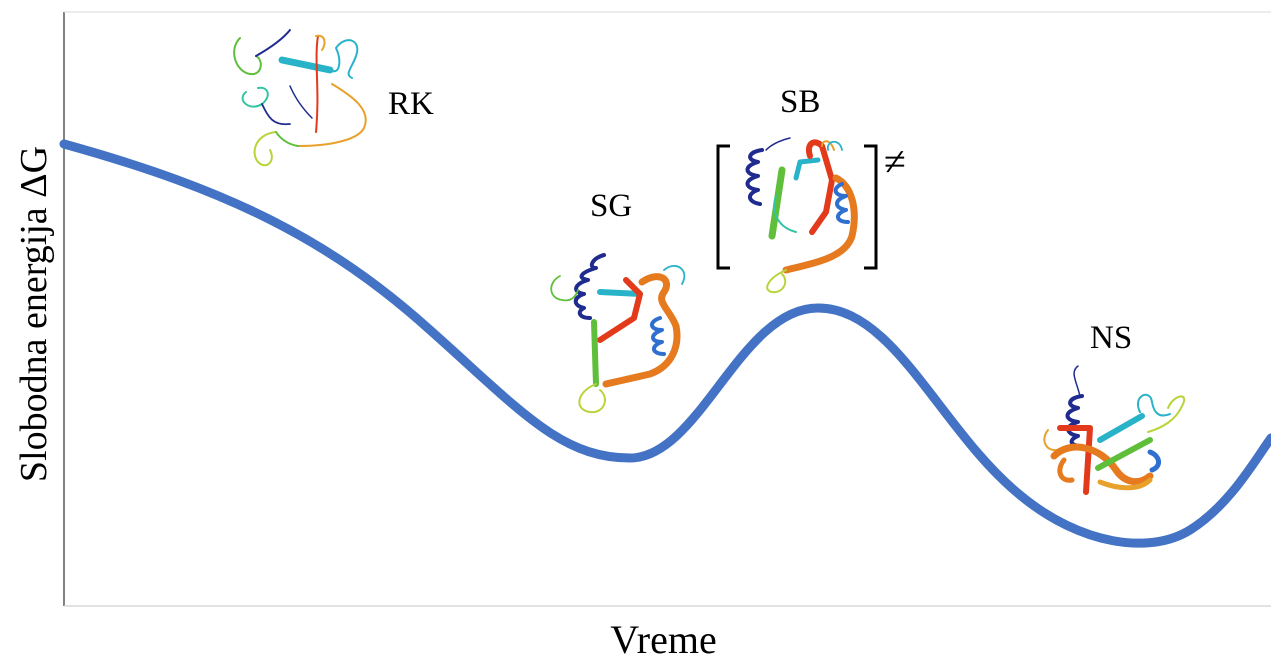 This screenshot has height=663, width=1271. I want to click on protein-ns-icon, so click(1114, 430).